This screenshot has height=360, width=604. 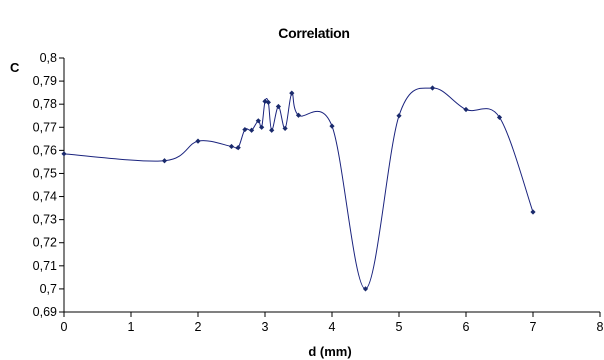 I want to click on x-tick-label: 6, so click(x=466, y=327).